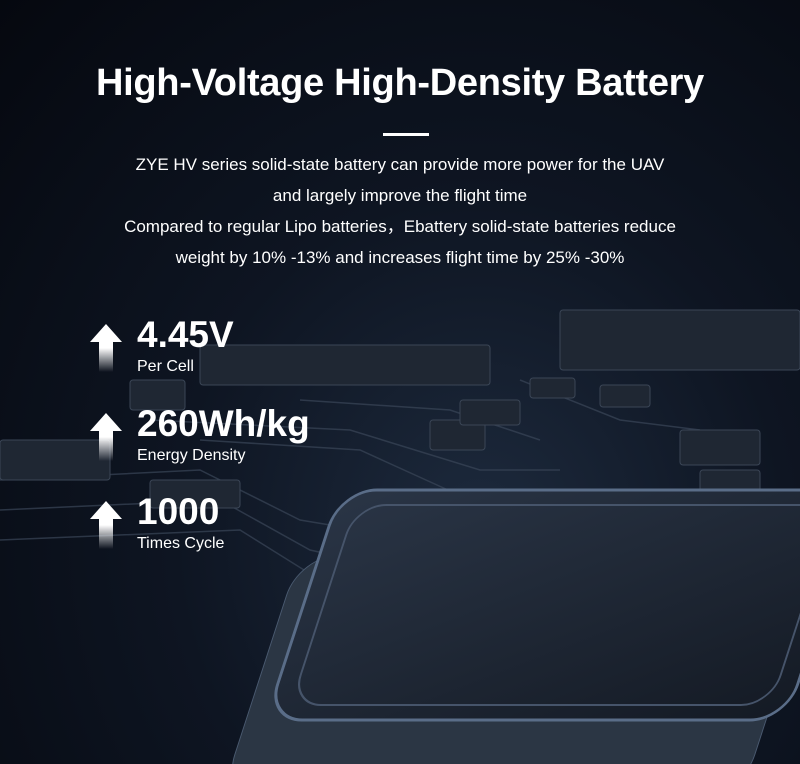 This screenshot has width=800, height=764. Describe the element at coordinates (399, 83) in the screenshot. I see `page-title: High-Voltage High-Density Battery` at that location.